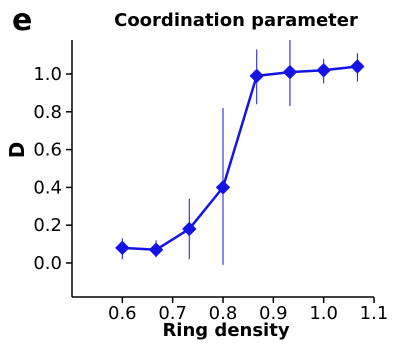 This screenshot has width=398, height=347. I want to click on y-tick-label: 0.0, so click(47, 263).